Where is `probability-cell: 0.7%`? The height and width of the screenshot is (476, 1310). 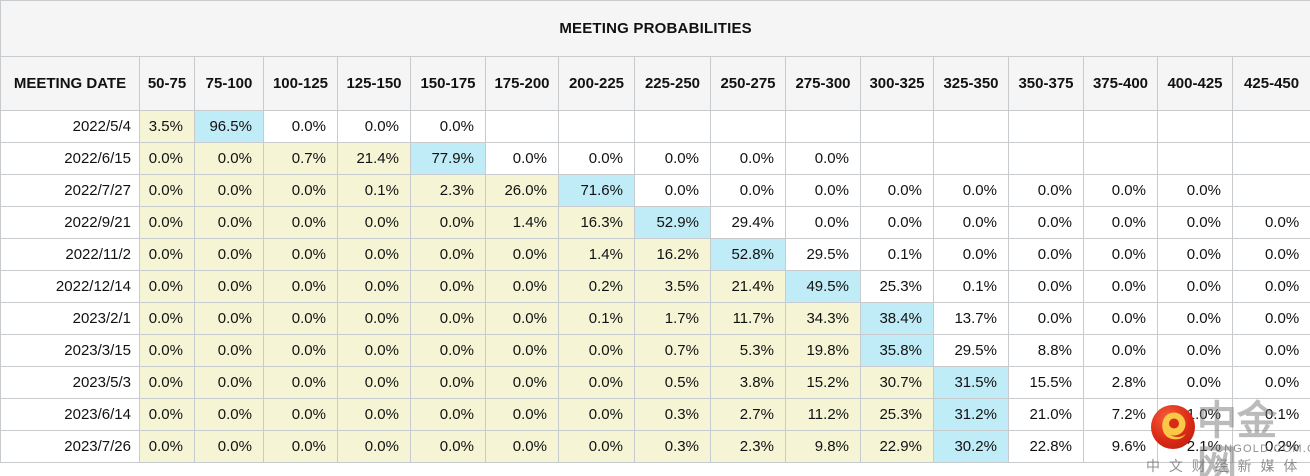 probability-cell: 0.7% is located at coordinates (672, 350).